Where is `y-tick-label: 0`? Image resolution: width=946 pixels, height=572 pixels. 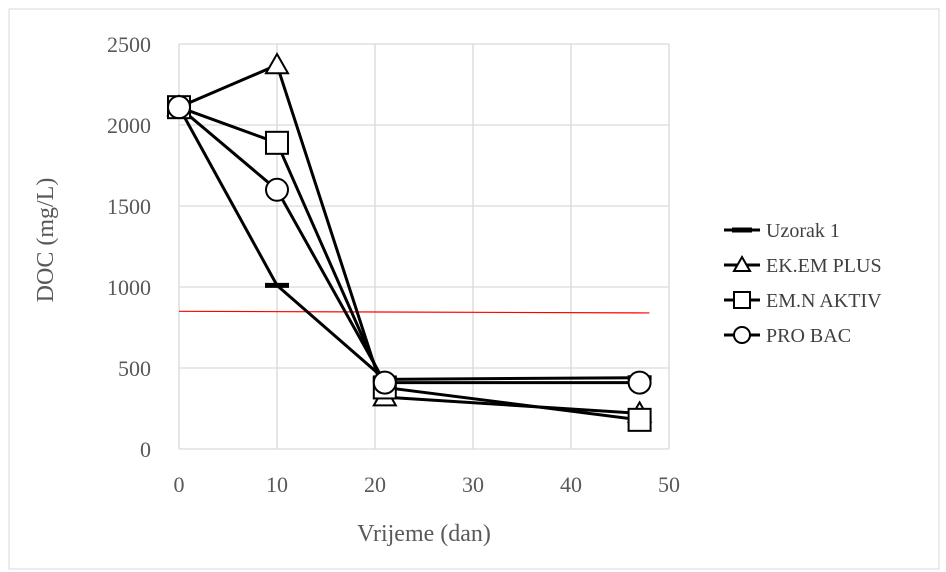
y-tick-label: 0 is located at coordinates (145, 449).